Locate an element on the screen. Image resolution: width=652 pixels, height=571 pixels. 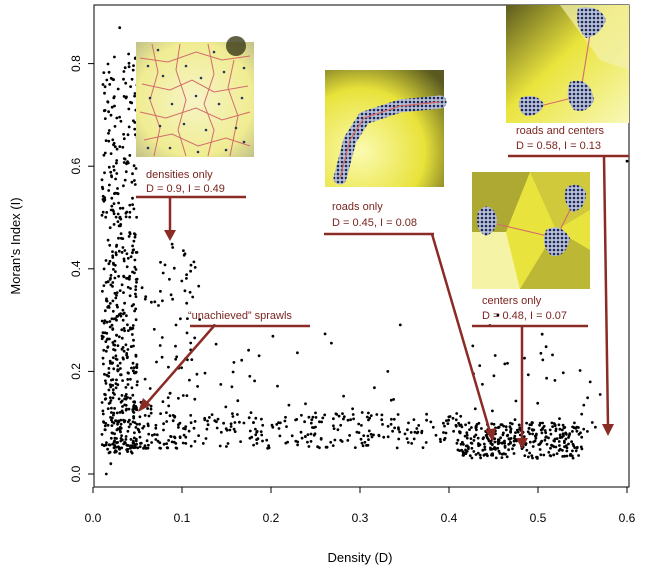
x-tick-label: 0.5 is located at coordinates (538, 518).